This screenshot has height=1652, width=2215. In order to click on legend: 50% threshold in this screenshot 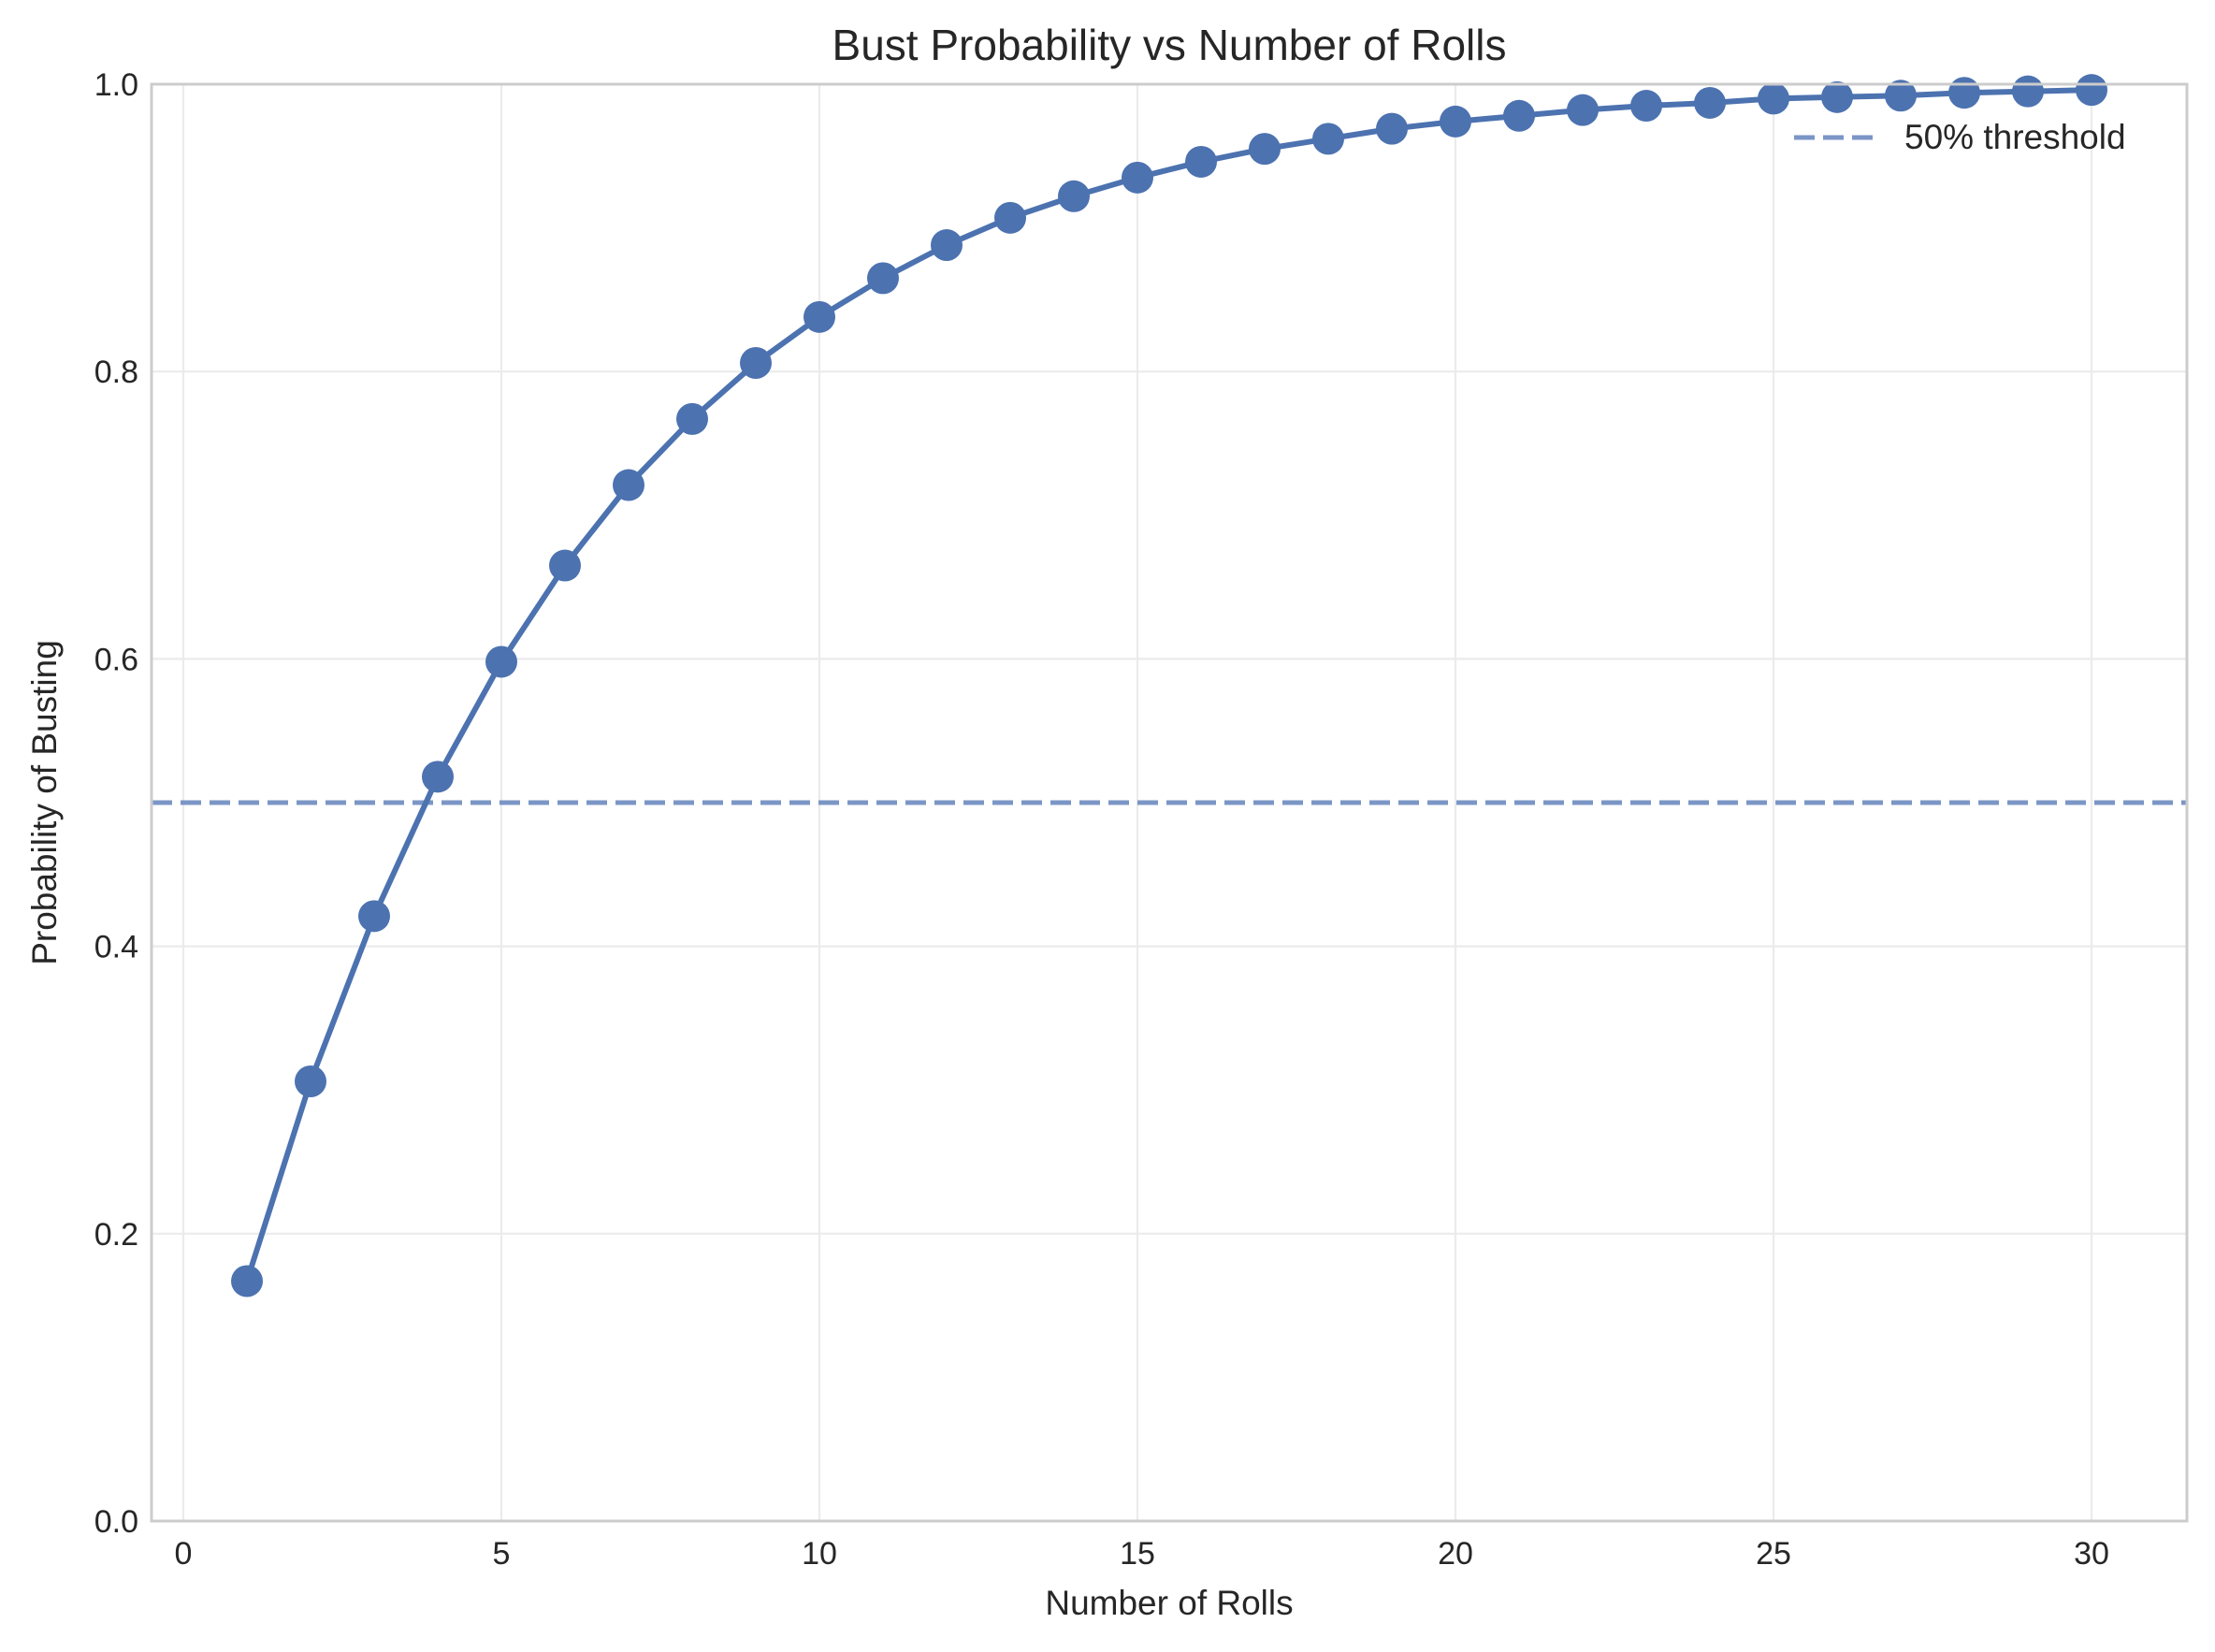, I will do `click(1960, 137)`.